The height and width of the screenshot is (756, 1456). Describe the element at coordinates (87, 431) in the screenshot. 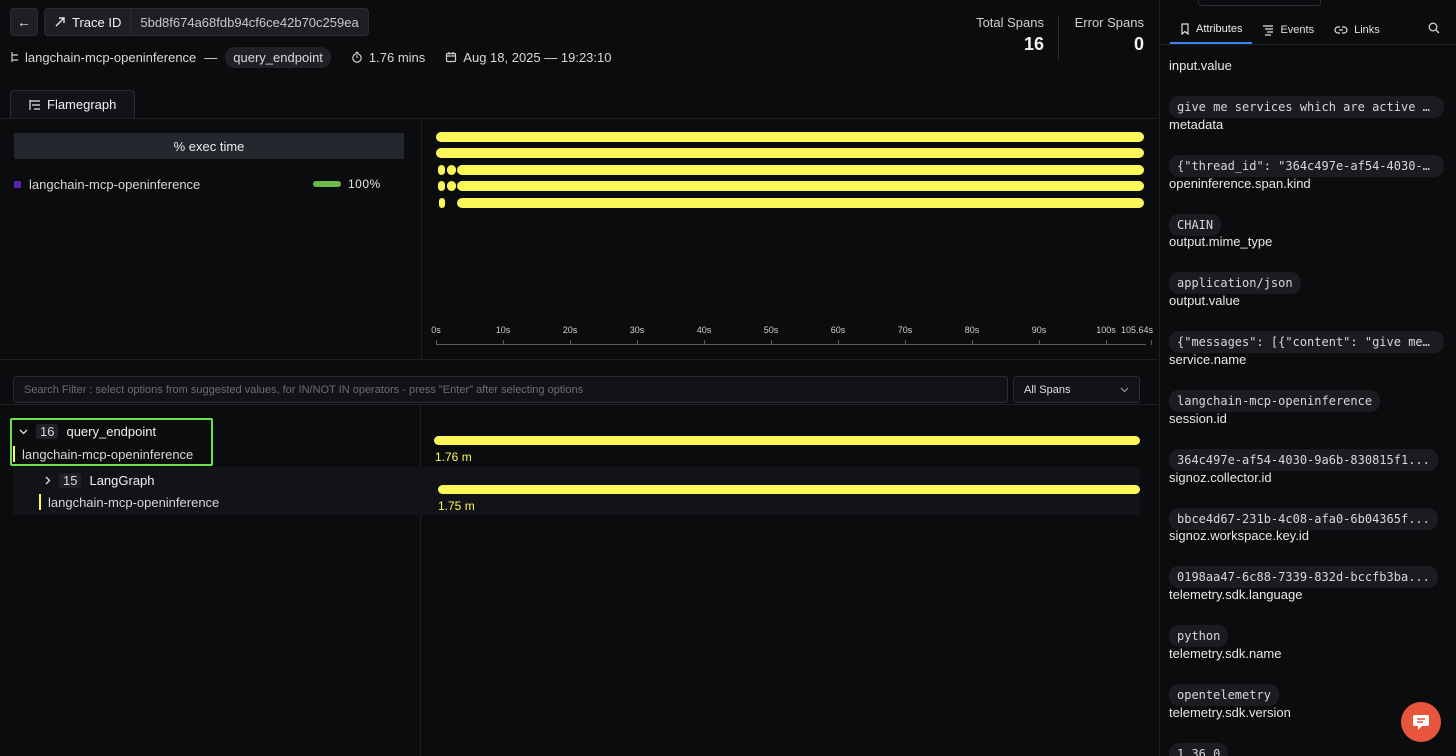

I see `span-row-query-endpoint: 16 query_endpoint` at that location.